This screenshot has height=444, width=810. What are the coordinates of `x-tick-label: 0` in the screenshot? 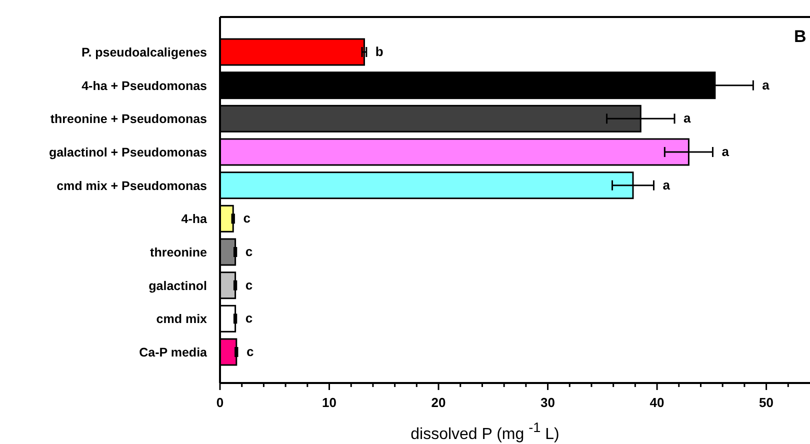 It's located at (220, 402).